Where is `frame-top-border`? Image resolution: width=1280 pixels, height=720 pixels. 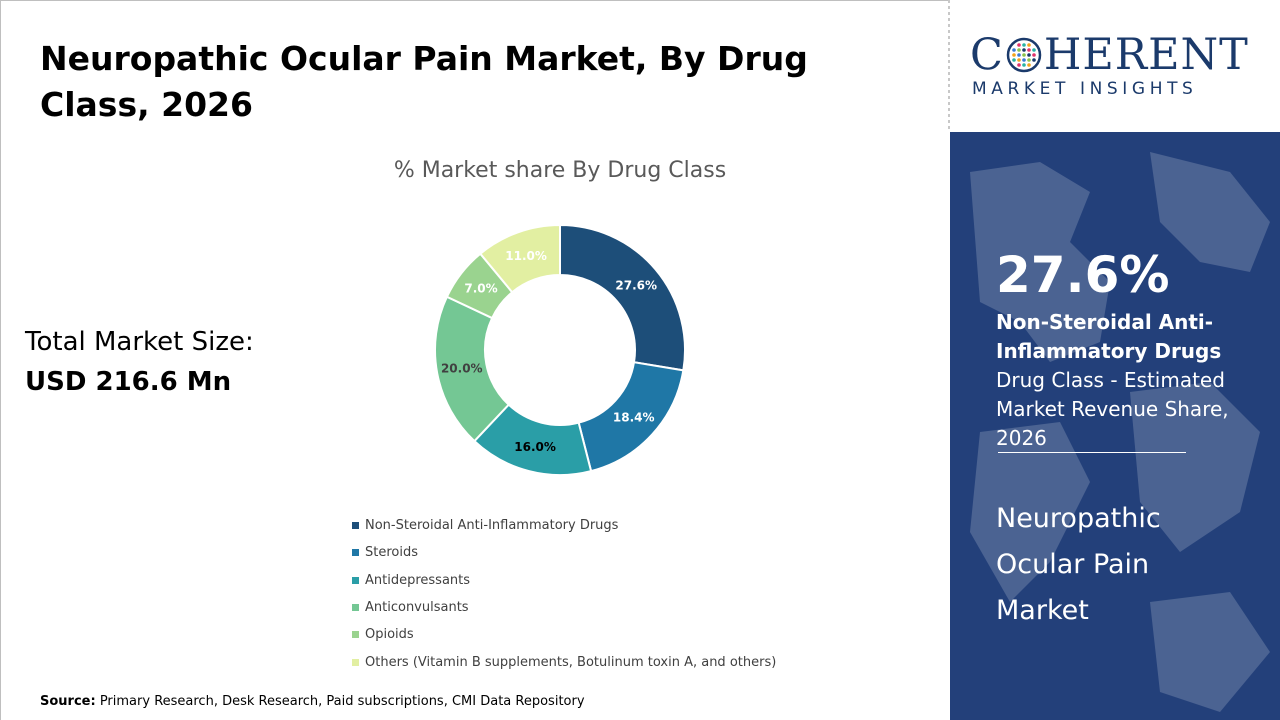
frame-top-border is located at coordinates (474, 0).